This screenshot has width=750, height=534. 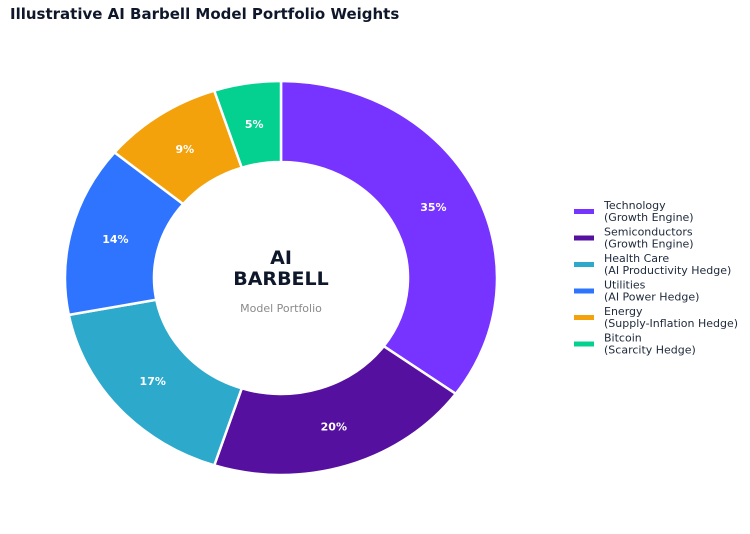 I want to click on slice-label-utilities: 14%, so click(x=115, y=239).